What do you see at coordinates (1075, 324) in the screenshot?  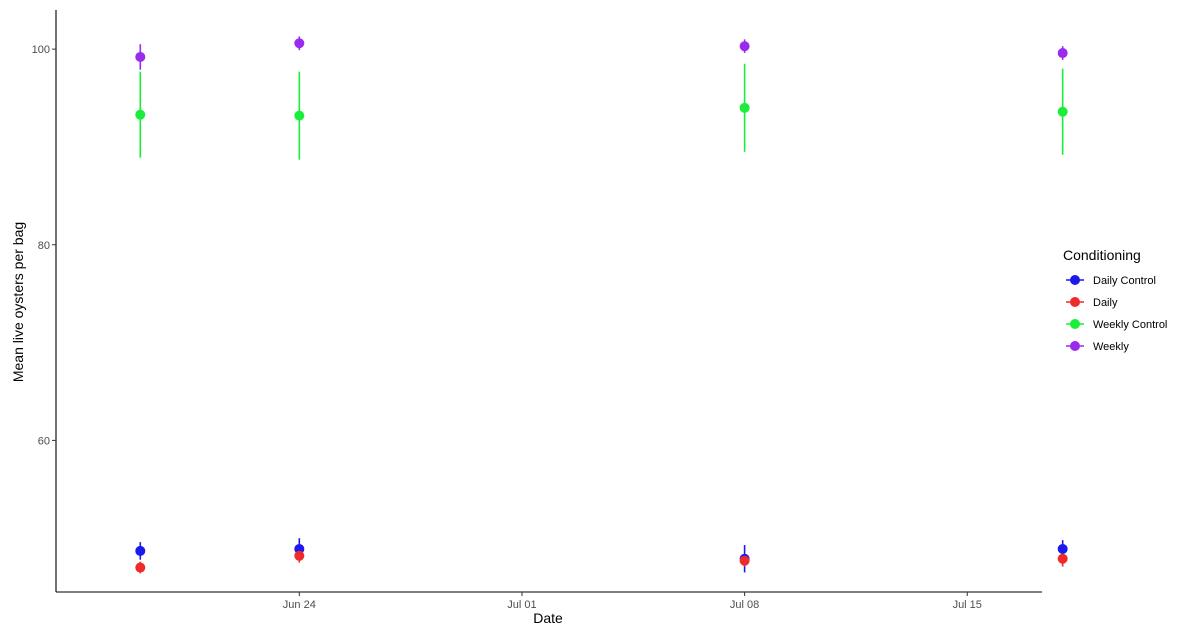 I see `legend-key-point-weekly-control` at bounding box center [1075, 324].